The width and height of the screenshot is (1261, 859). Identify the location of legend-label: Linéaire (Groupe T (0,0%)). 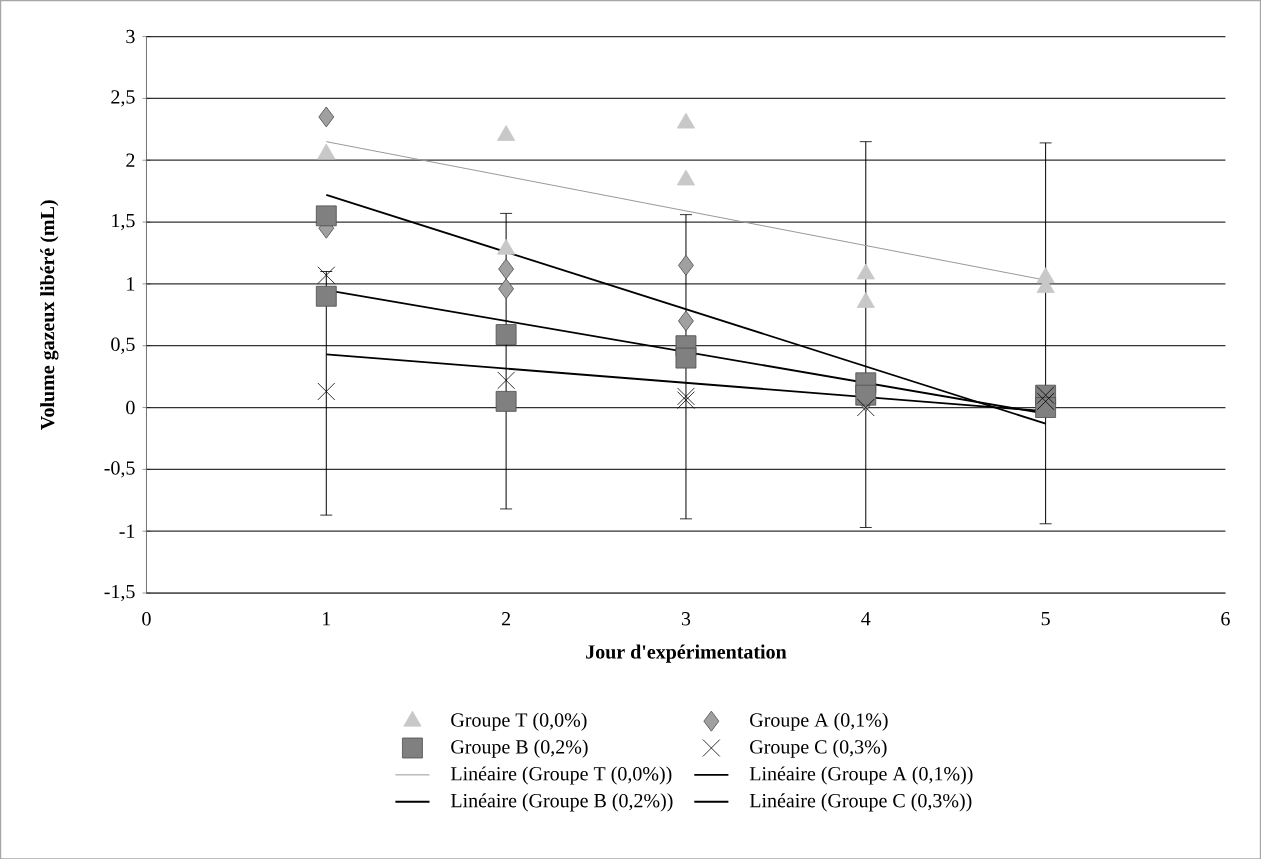
(561, 775).